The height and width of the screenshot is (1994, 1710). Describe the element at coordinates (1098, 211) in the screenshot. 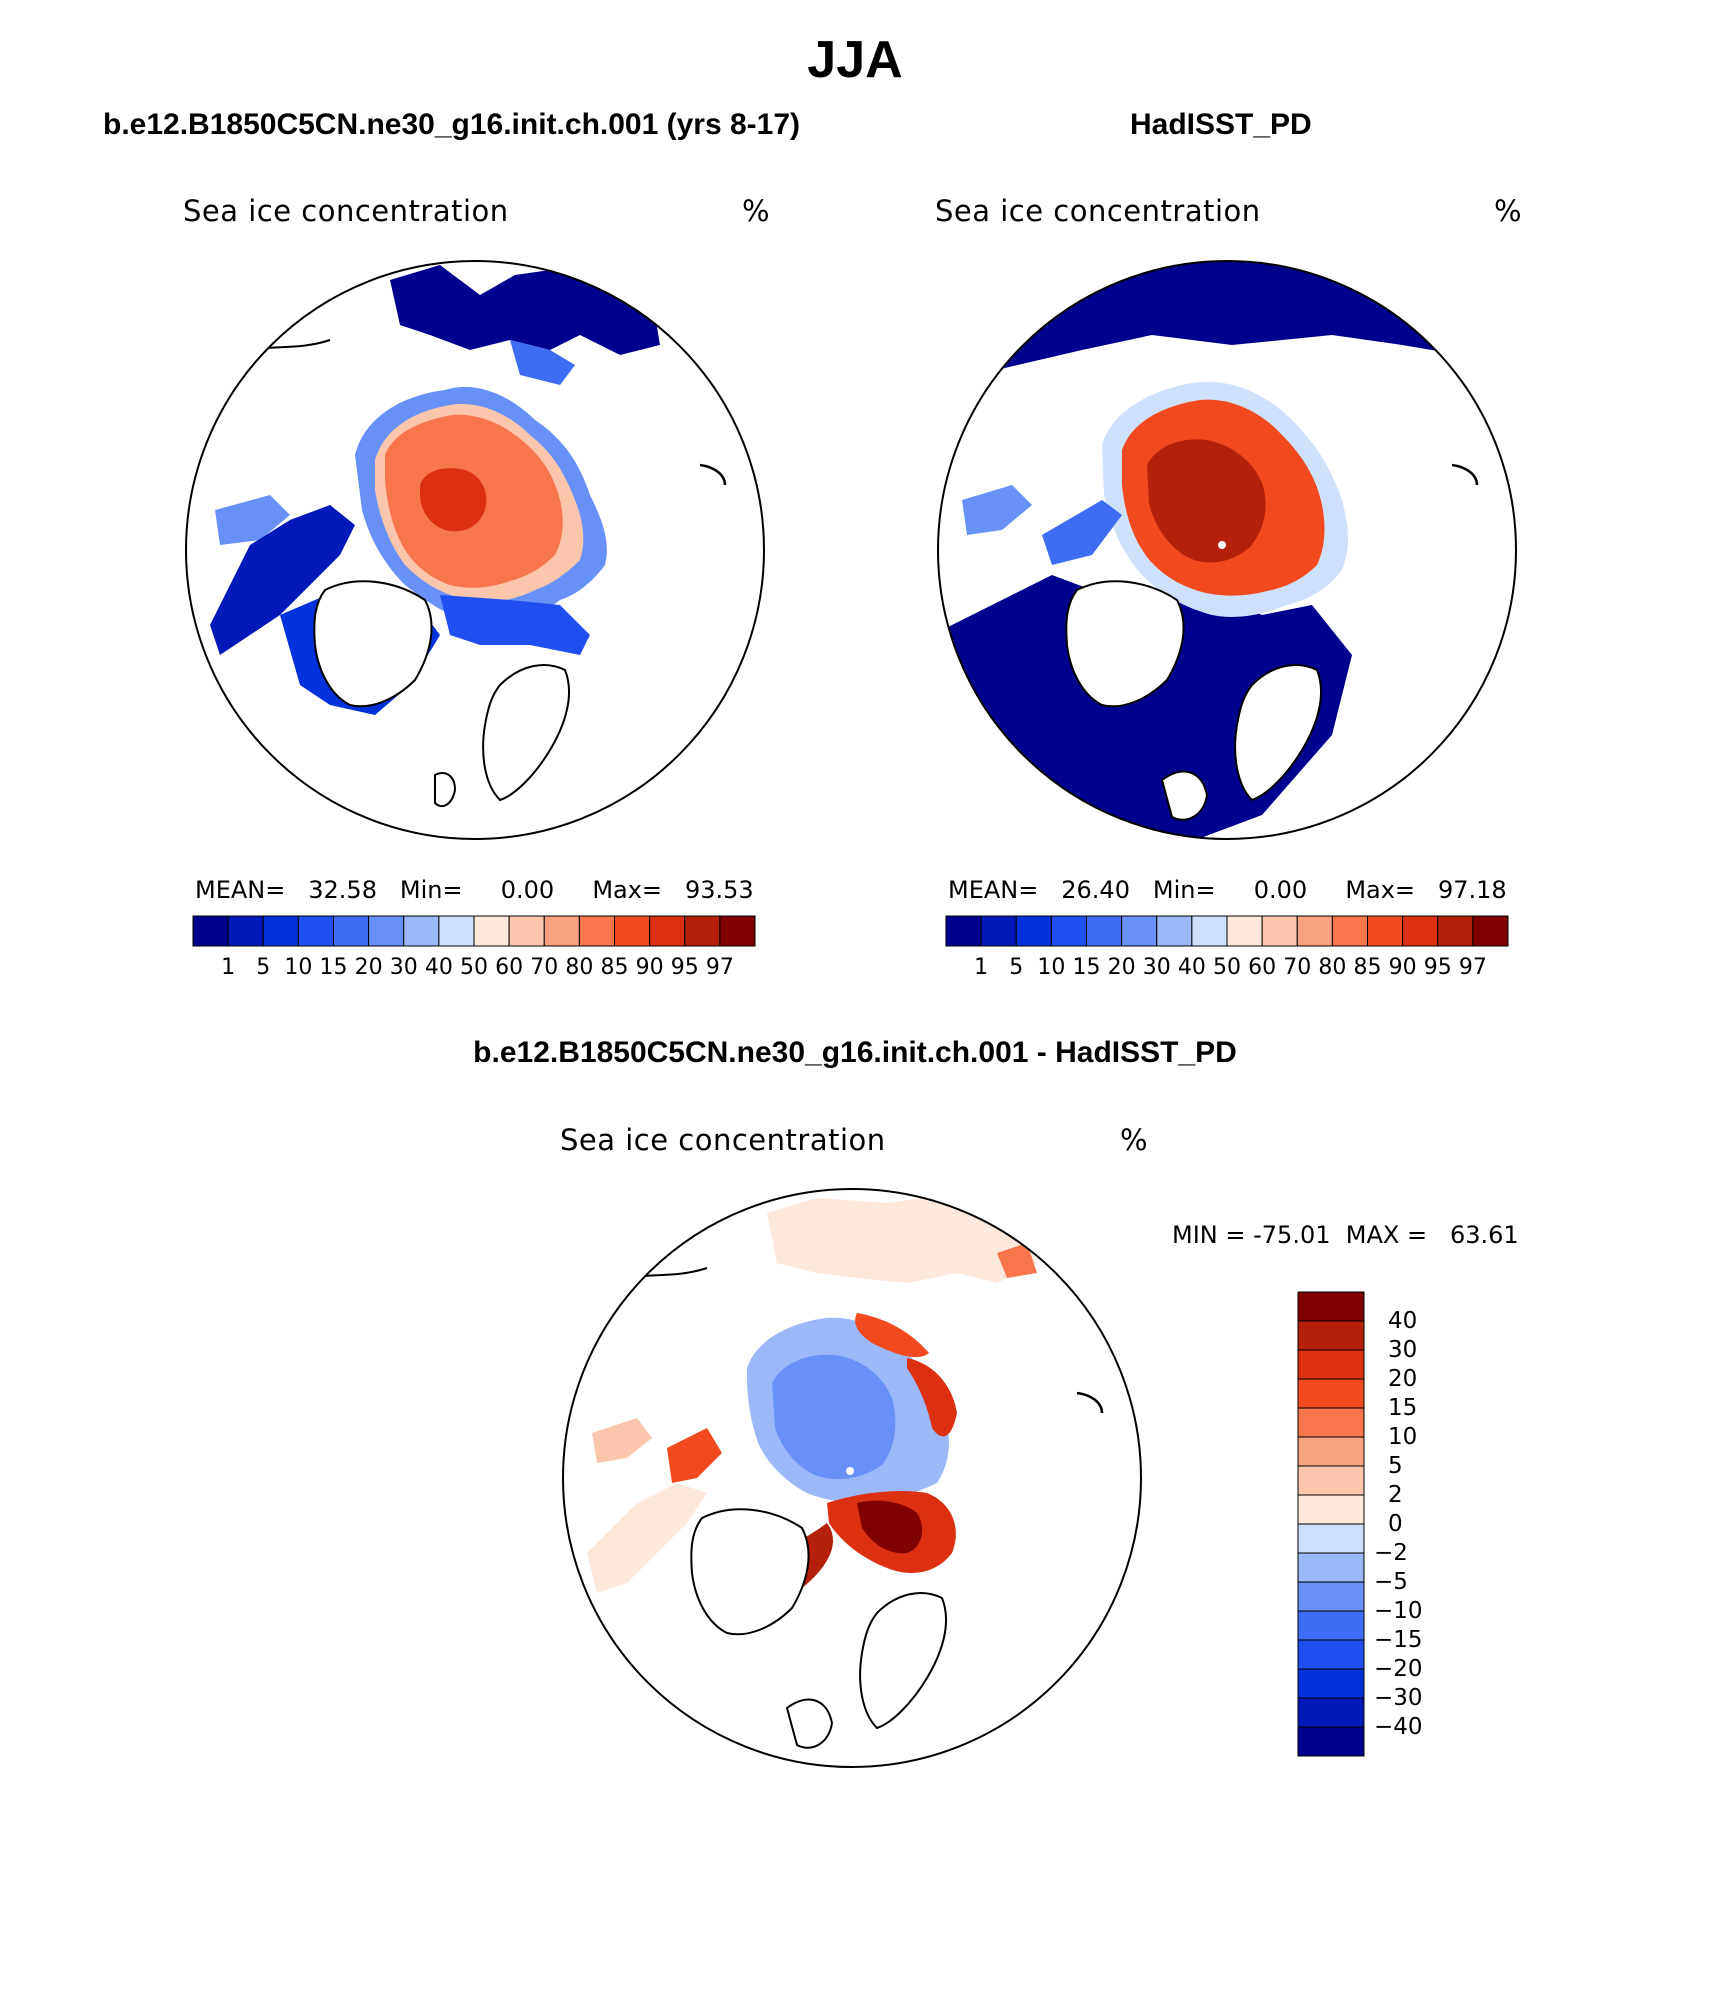

I see `obs-variable-title: Sea ice concentration` at that location.